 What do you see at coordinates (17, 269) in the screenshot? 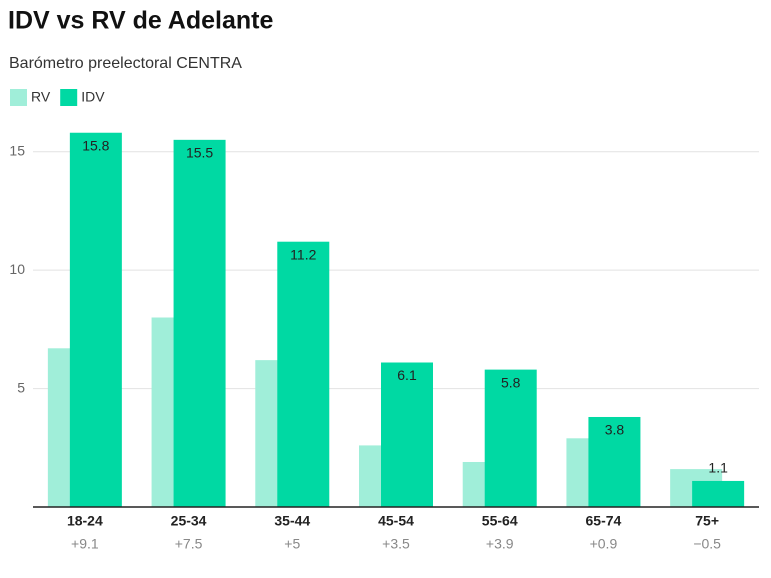
I see `y-tick-label: 10` at bounding box center [17, 269].